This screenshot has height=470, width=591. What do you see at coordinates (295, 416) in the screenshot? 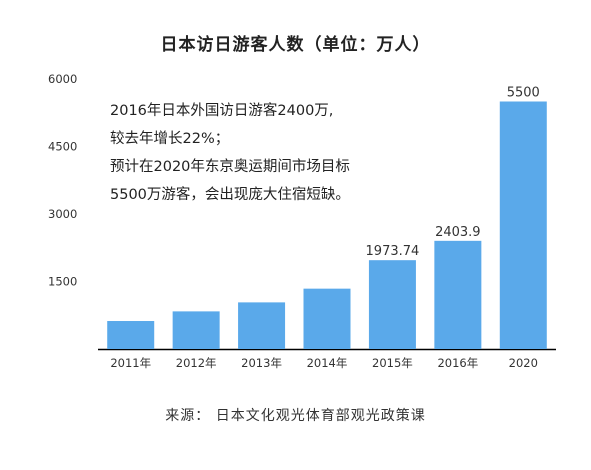
I see `source-note: 来源： 日本文化观光体育部观光政策课` at bounding box center [295, 416].